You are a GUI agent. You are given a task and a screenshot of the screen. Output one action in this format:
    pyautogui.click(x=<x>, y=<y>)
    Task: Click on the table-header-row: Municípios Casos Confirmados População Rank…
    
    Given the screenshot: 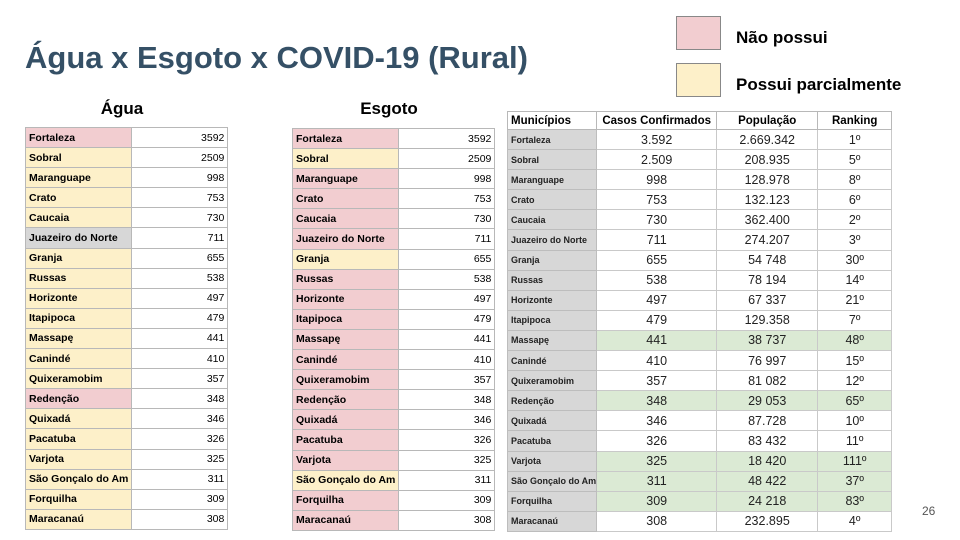 What is the action you would take?
    pyautogui.click(x=699, y=120)
    